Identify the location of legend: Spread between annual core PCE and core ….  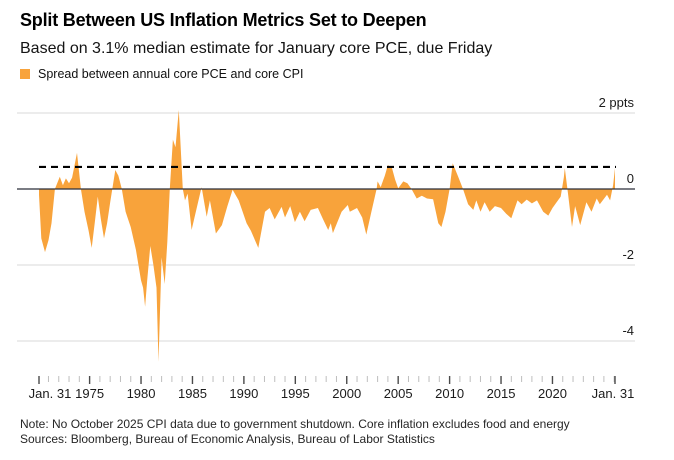
(161, 74).